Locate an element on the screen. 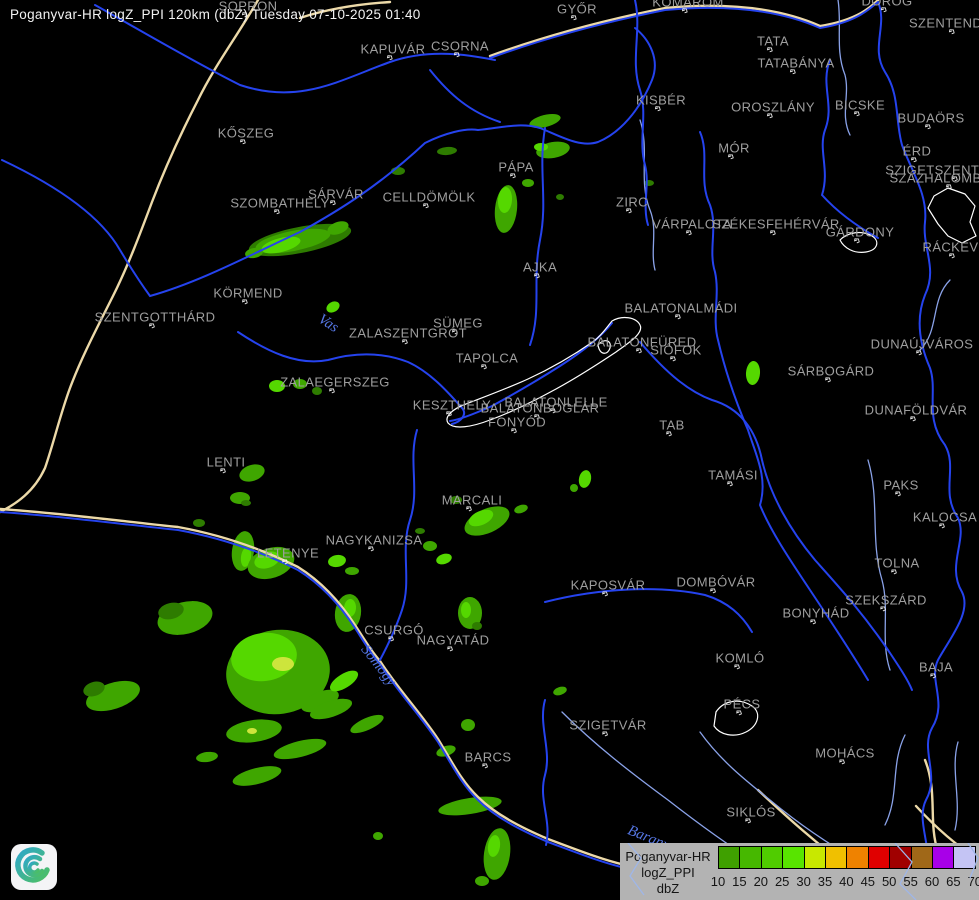 This screenshot has height=900, width=979. city-label: DOMBÓVÁR is located at coordinates (716, 582).